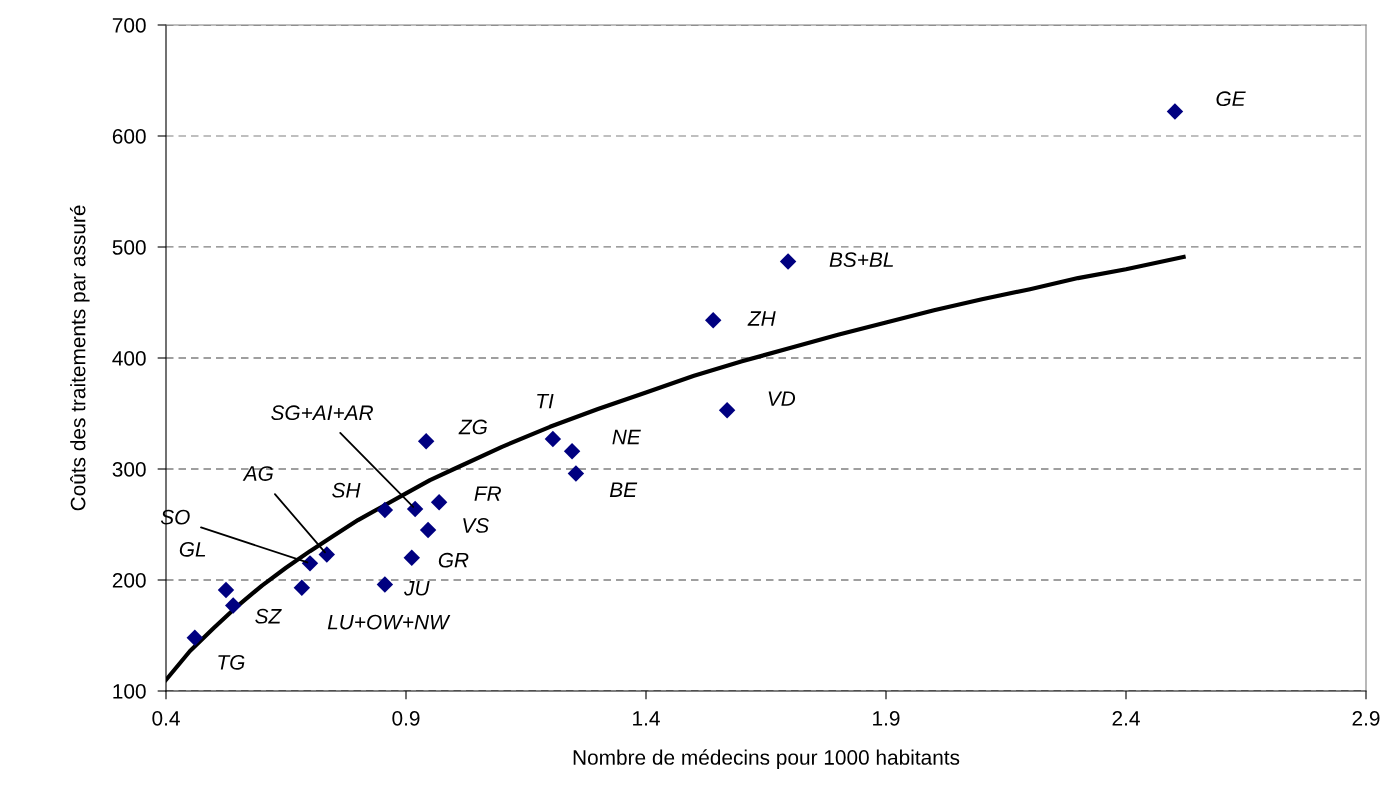  What do you see at coordinates (192, 549) in the screenshot?
I see `data-label: GL` at bounding box center [192, 549].